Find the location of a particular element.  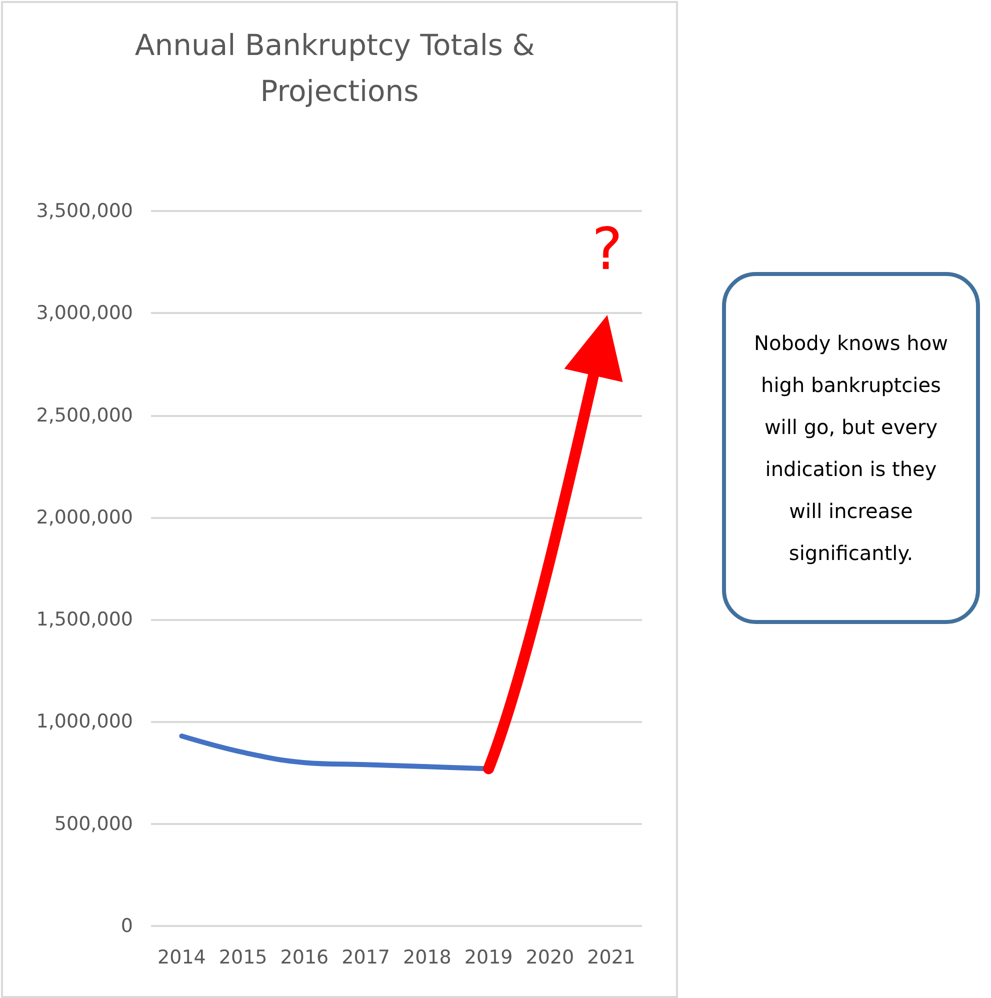

x-tick-label: 2017 is located at coordinates (366, 957).